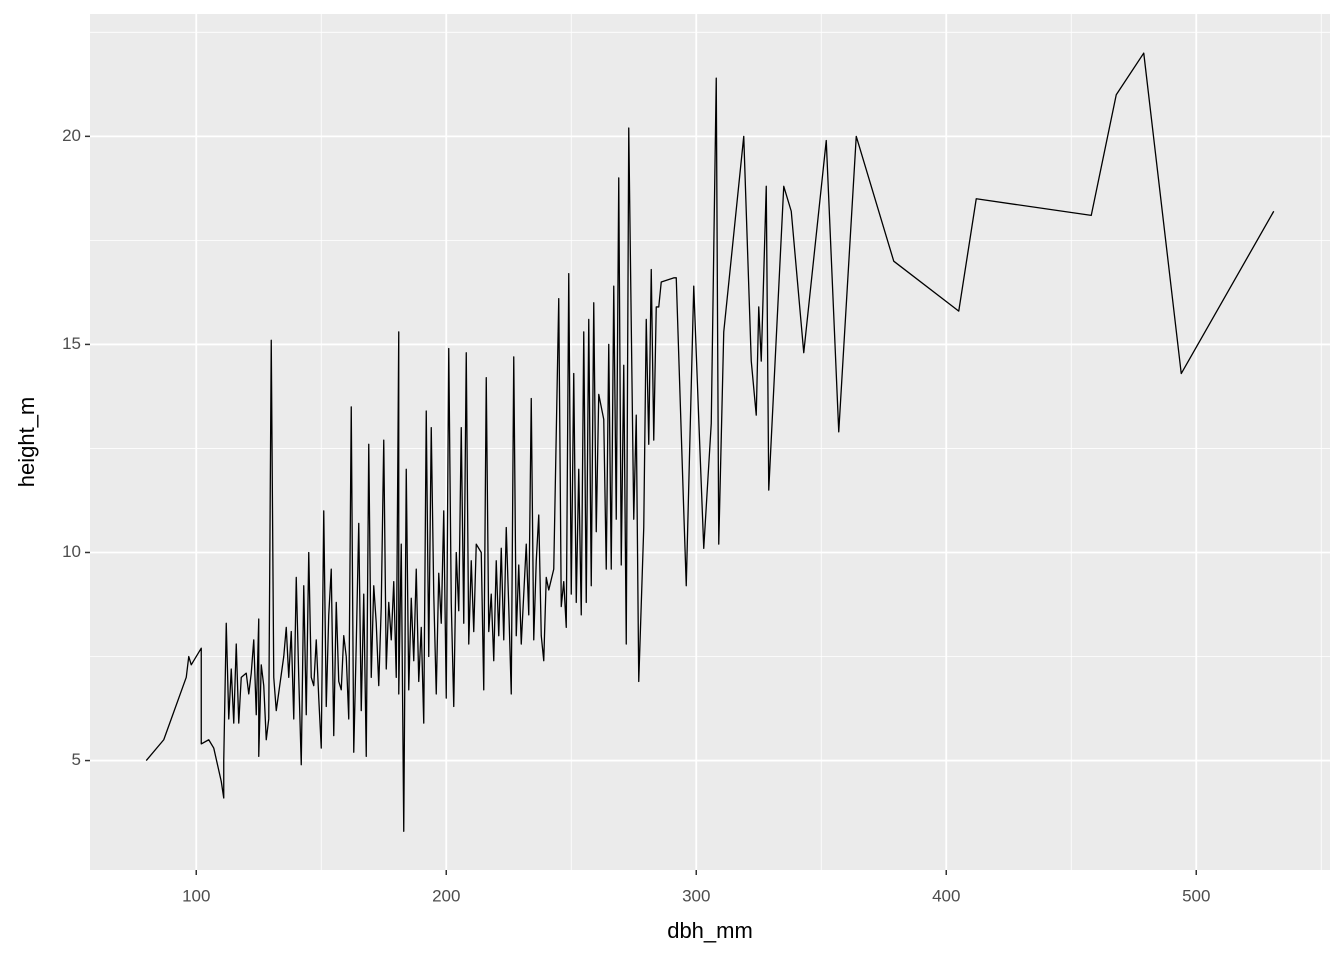 The width and height of the screenshot is (1344, 965). Describe the element at coordinates (710, 930) in the screenshot. I see `x-axis-title: dbh_mm` at that location.